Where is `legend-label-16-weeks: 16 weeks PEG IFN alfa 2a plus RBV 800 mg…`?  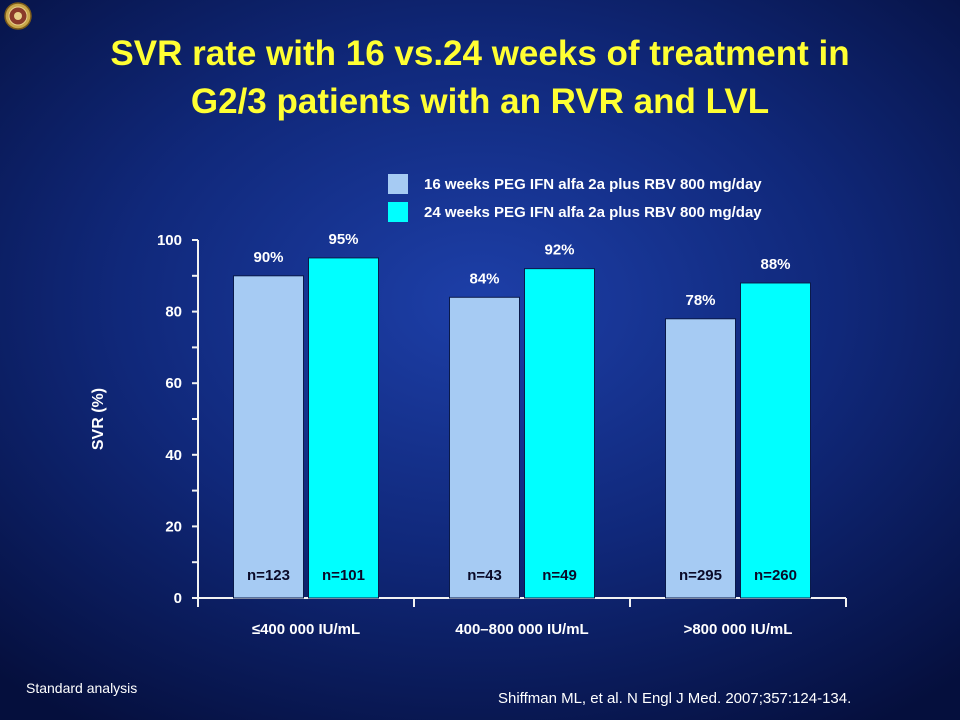 legend-label-16-weeks: 16 weeks PEG IFN alfa 2a plus RBV 800 mg… is located at coordinates (593, 184).